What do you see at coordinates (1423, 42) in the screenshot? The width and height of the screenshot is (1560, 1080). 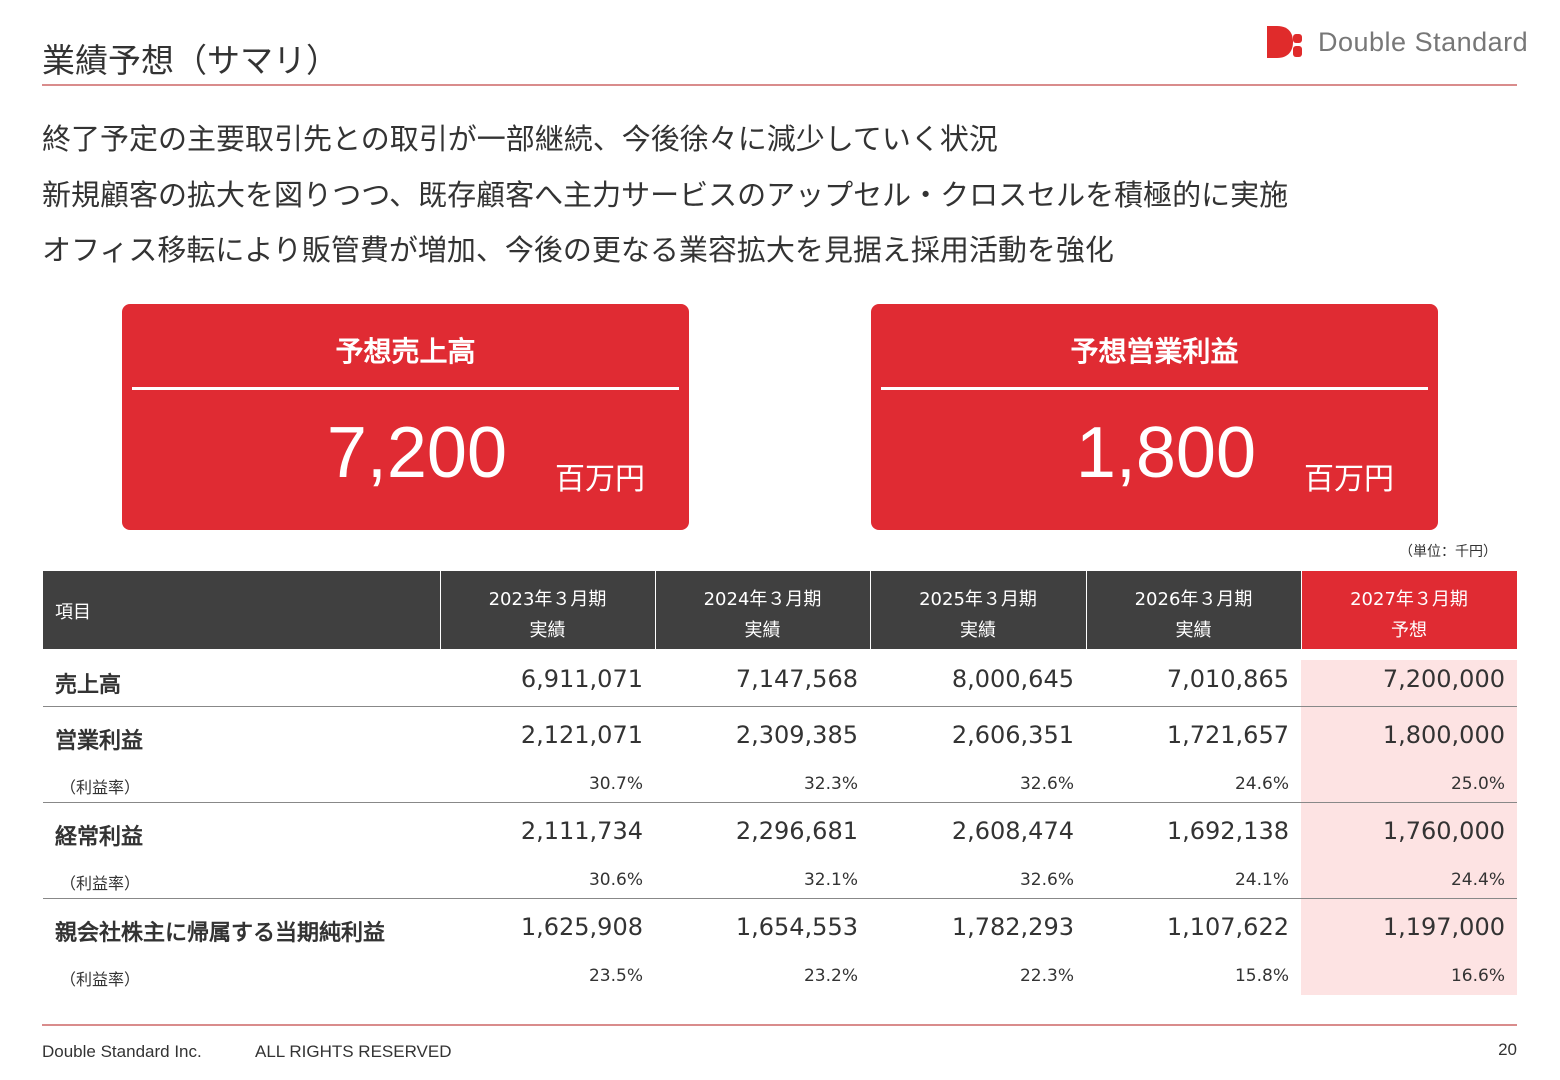 I see `logo-text: Double Standard` at bounding box center [1423, 42].